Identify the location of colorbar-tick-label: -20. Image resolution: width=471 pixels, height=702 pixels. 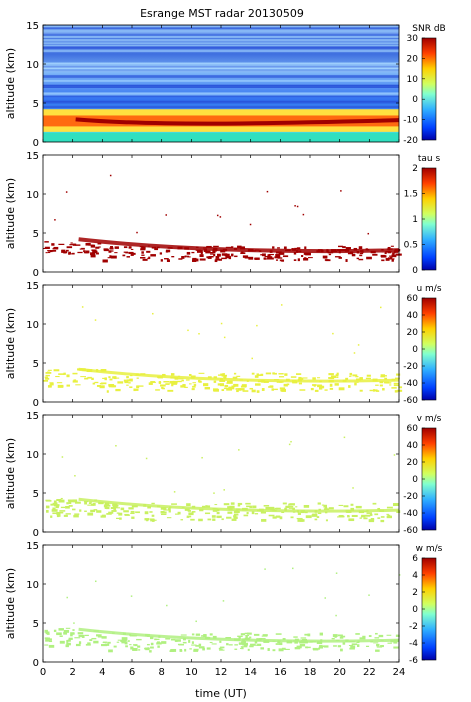
(410, 497).